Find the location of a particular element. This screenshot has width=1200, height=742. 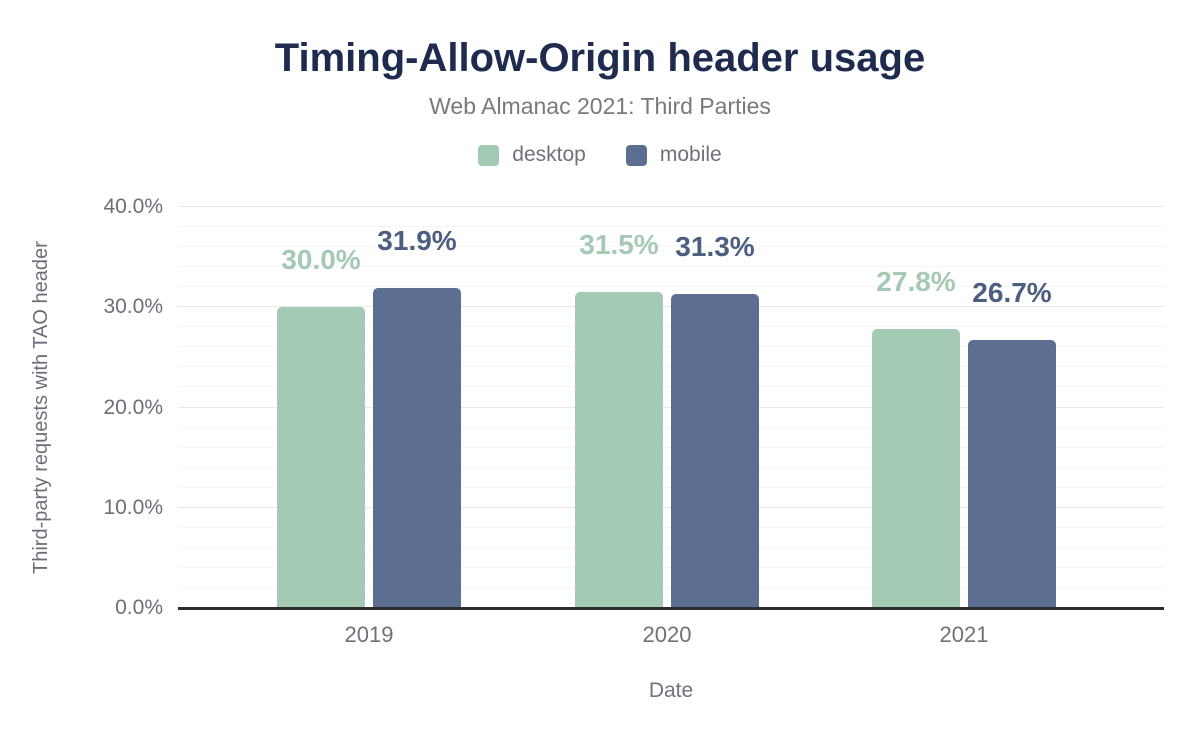

bar-value-mobile-2020: 31.3% is located at coordinates (715, 247).